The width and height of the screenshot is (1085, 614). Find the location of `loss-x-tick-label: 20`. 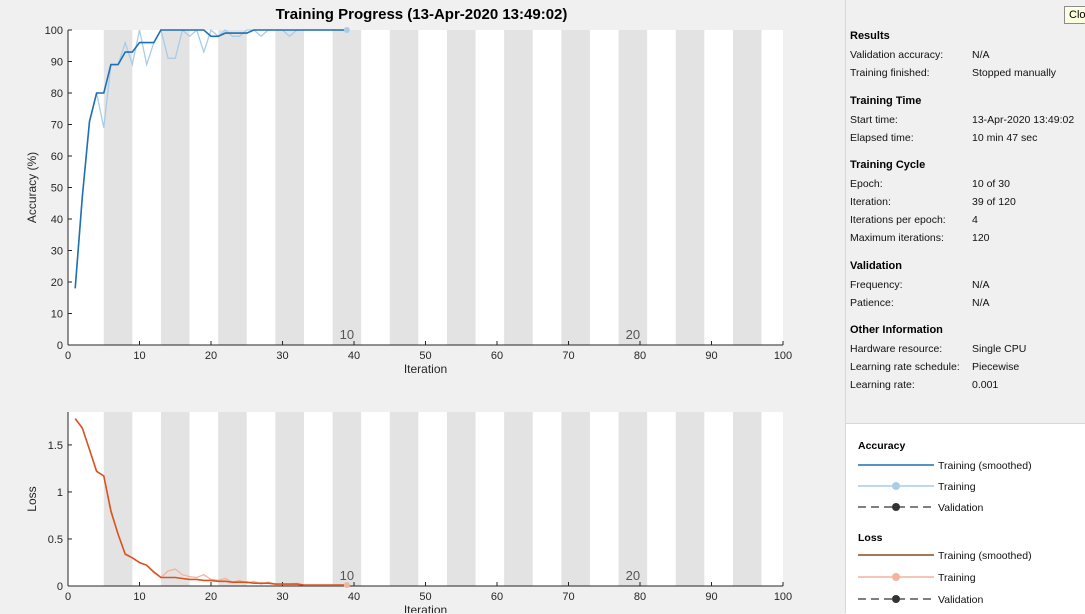

loss-x-tick-label: 20 is located at coordinates (211, 597).